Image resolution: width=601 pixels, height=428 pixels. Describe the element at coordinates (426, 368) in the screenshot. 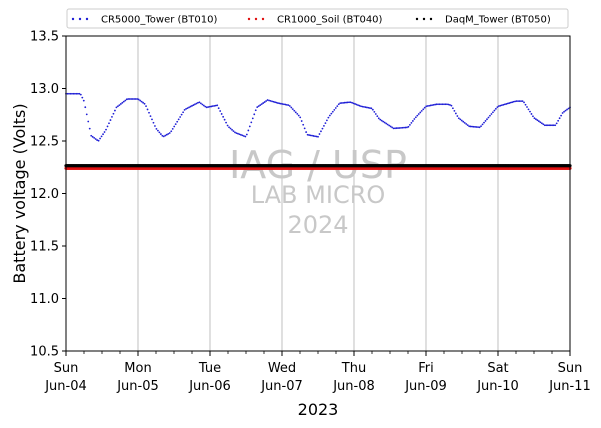

I see `x-tick-day: Fri` at that location.